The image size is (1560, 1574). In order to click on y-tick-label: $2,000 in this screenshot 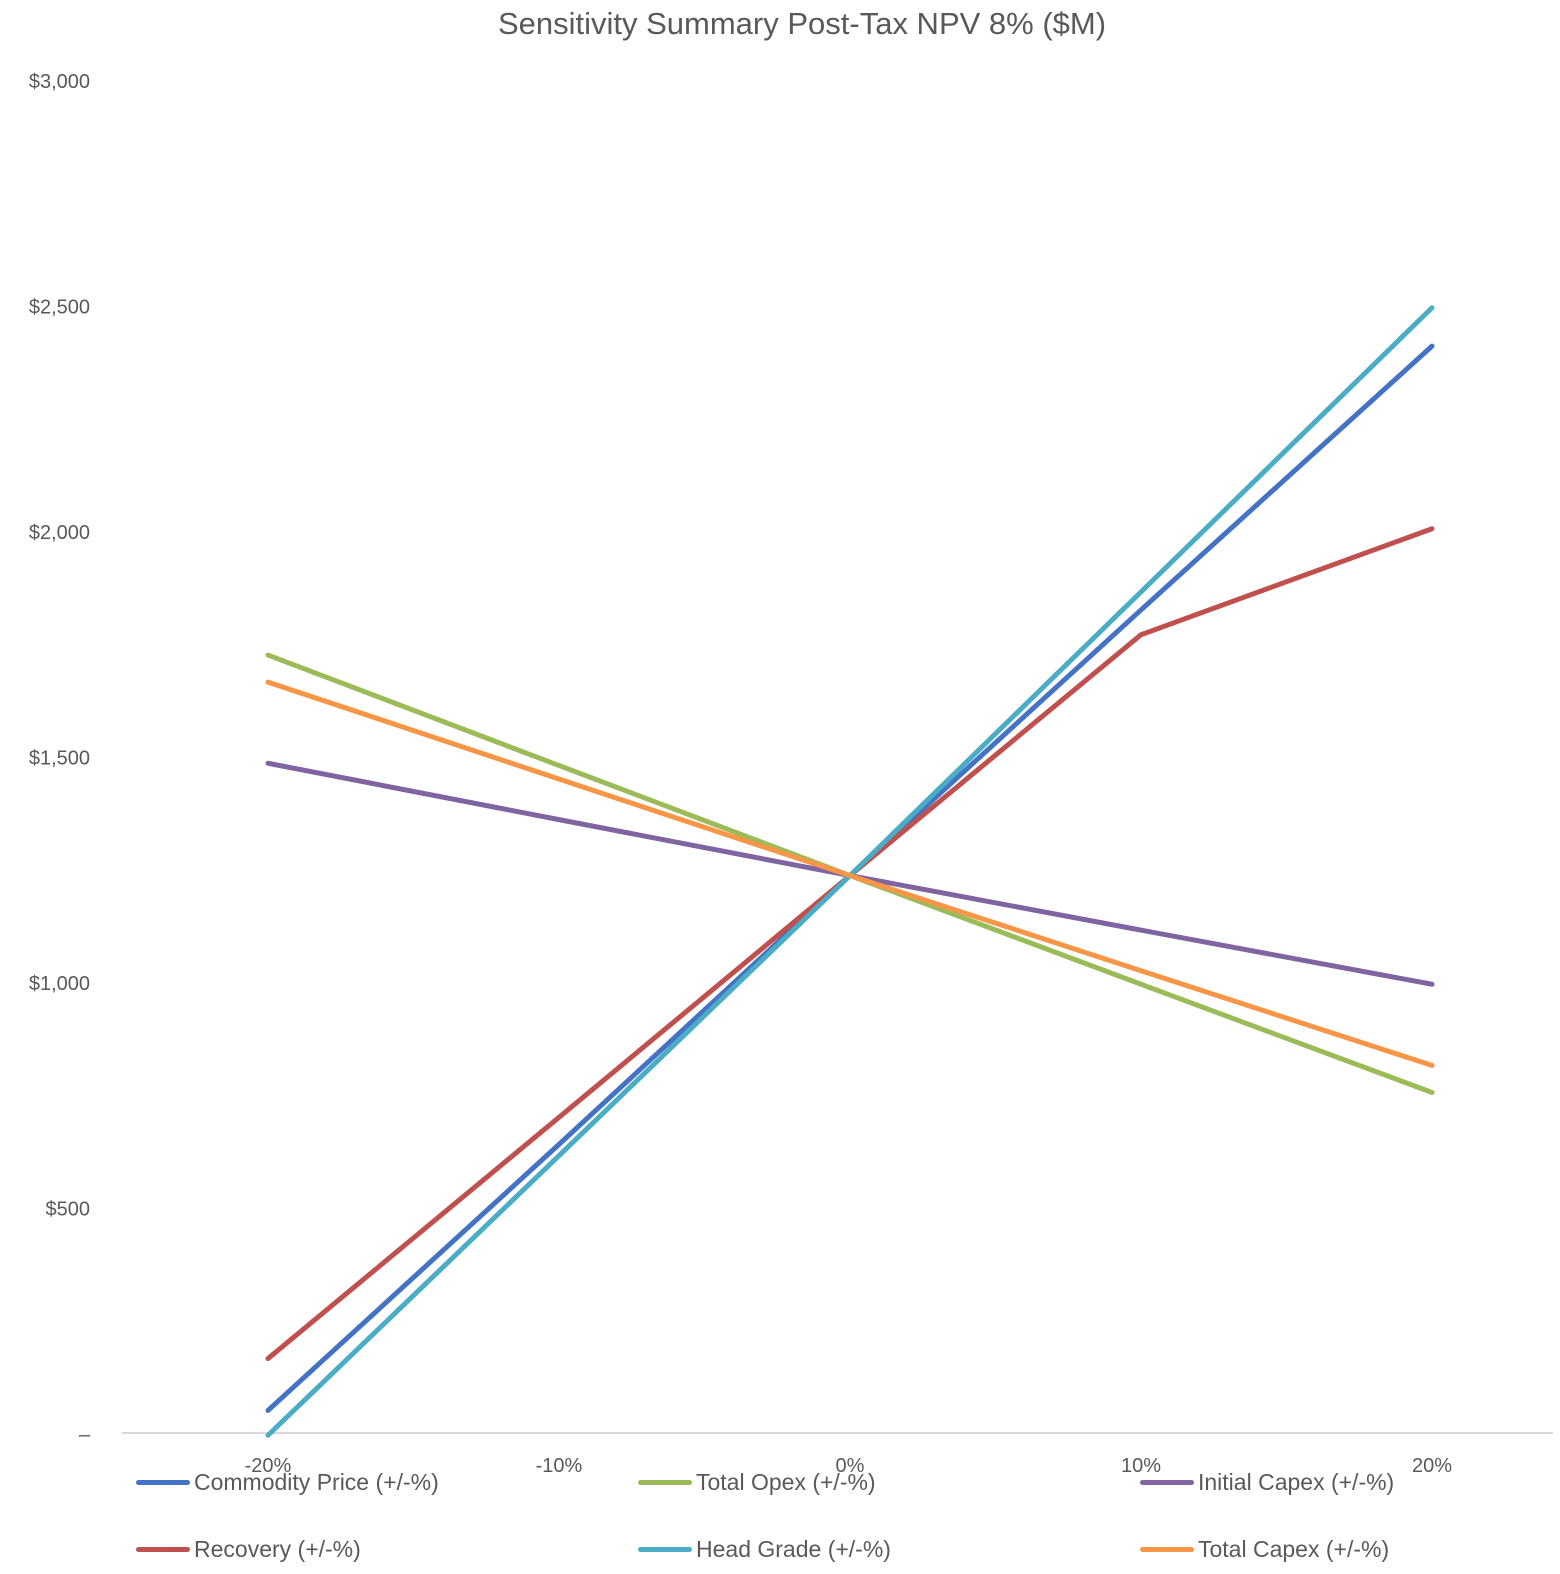, I will do `click(59, 533)`.